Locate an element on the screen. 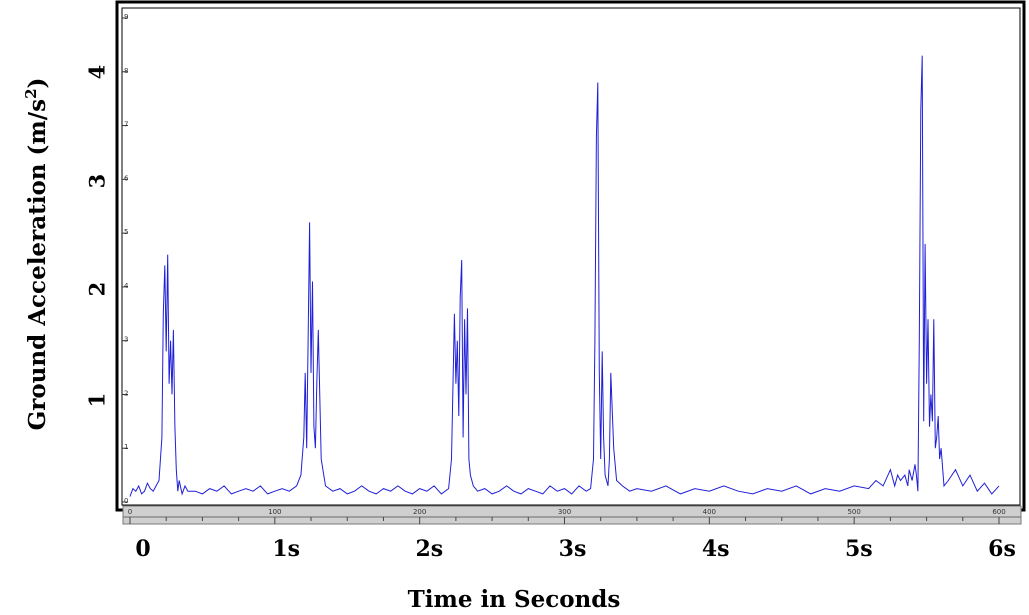 This screenshot has height=615, width=1029. x-tick-label: 6s is located at coordinates (1002, 549).